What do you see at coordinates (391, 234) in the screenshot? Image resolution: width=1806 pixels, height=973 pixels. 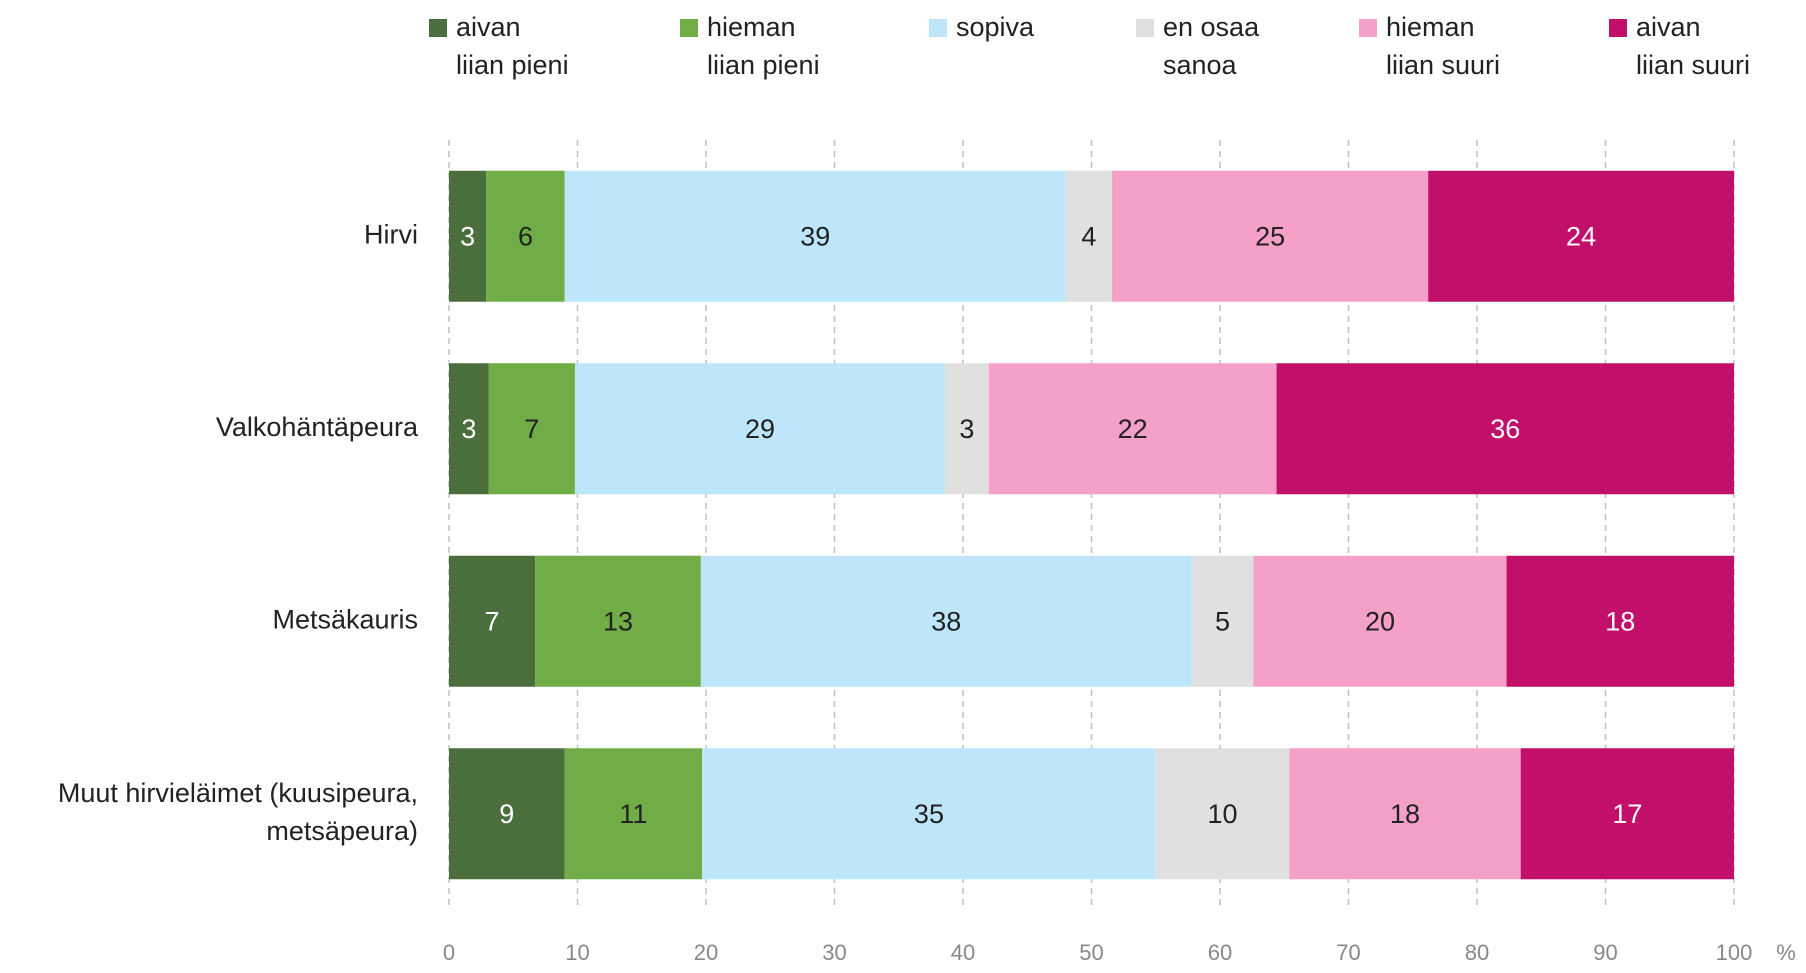 I see `category-label: Hirvi` at bounding box center [391, 234].